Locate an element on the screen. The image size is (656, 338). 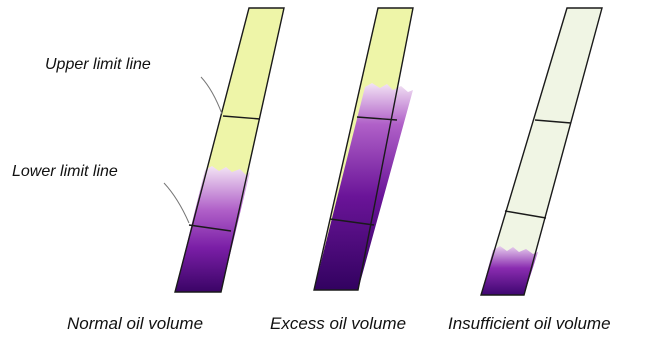
caption-excess: Excess oil volume is located at coordinates (338, 323).